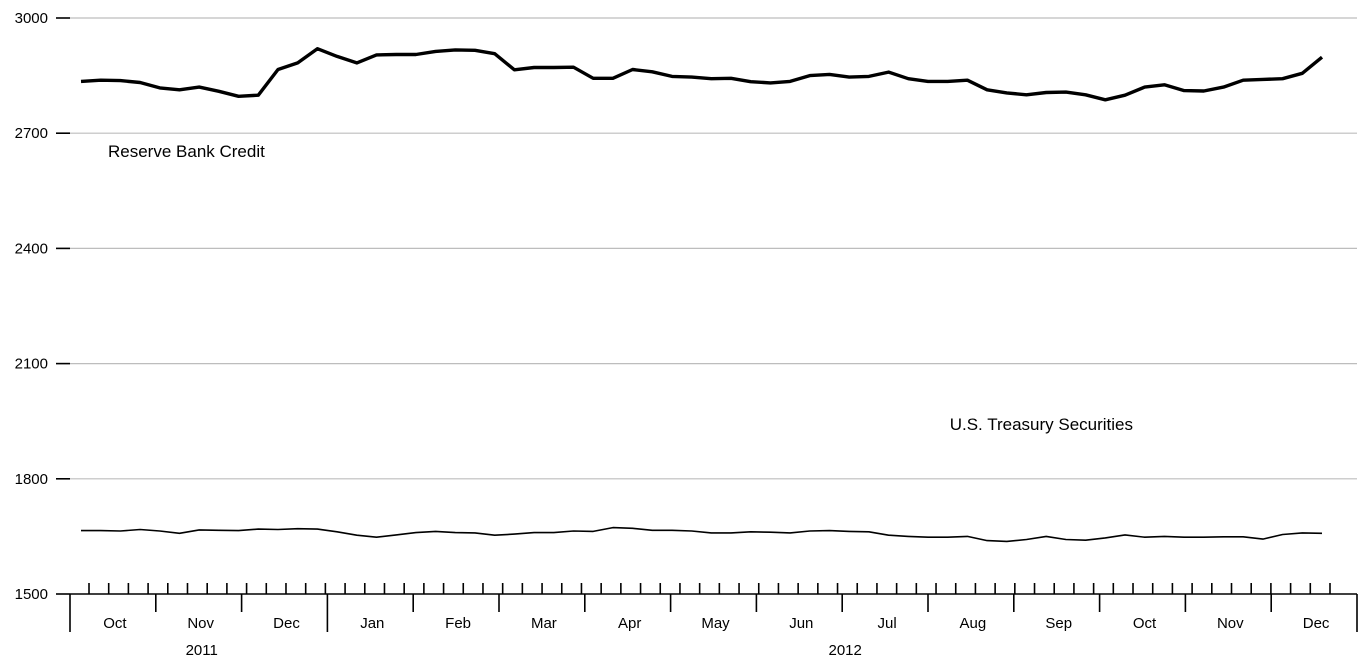 This screenshot has width=1361, height=660. What do you see at coordinates (372, 623) in the screenshot?
I see `month-label: Jan` at bounding box center [372, 623].